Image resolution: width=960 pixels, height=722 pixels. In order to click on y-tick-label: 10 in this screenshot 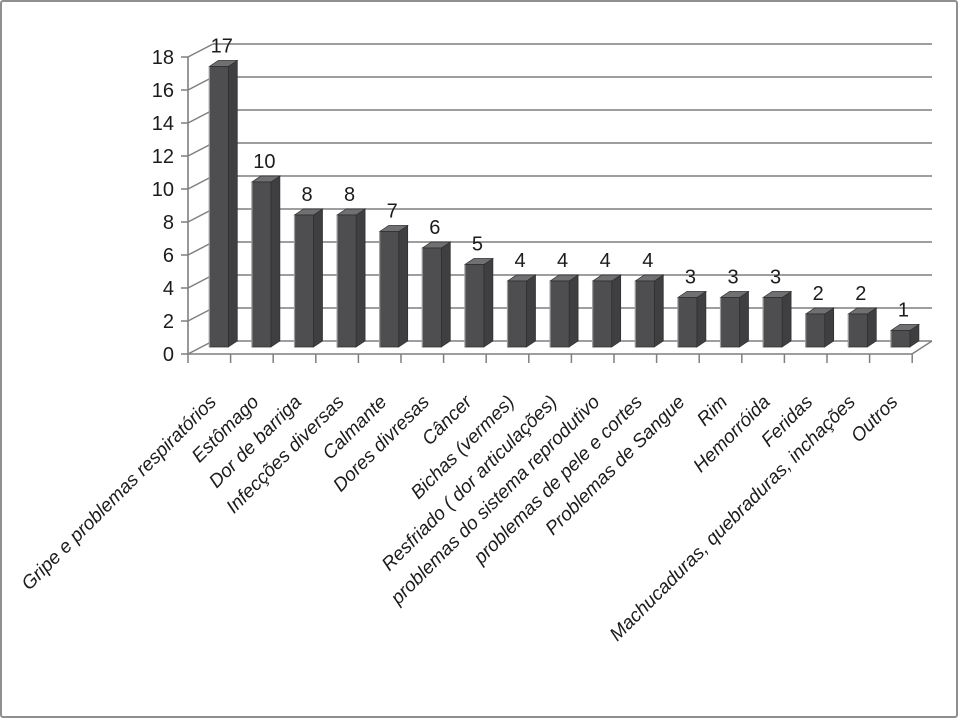, I will do `click(163, 190)`.